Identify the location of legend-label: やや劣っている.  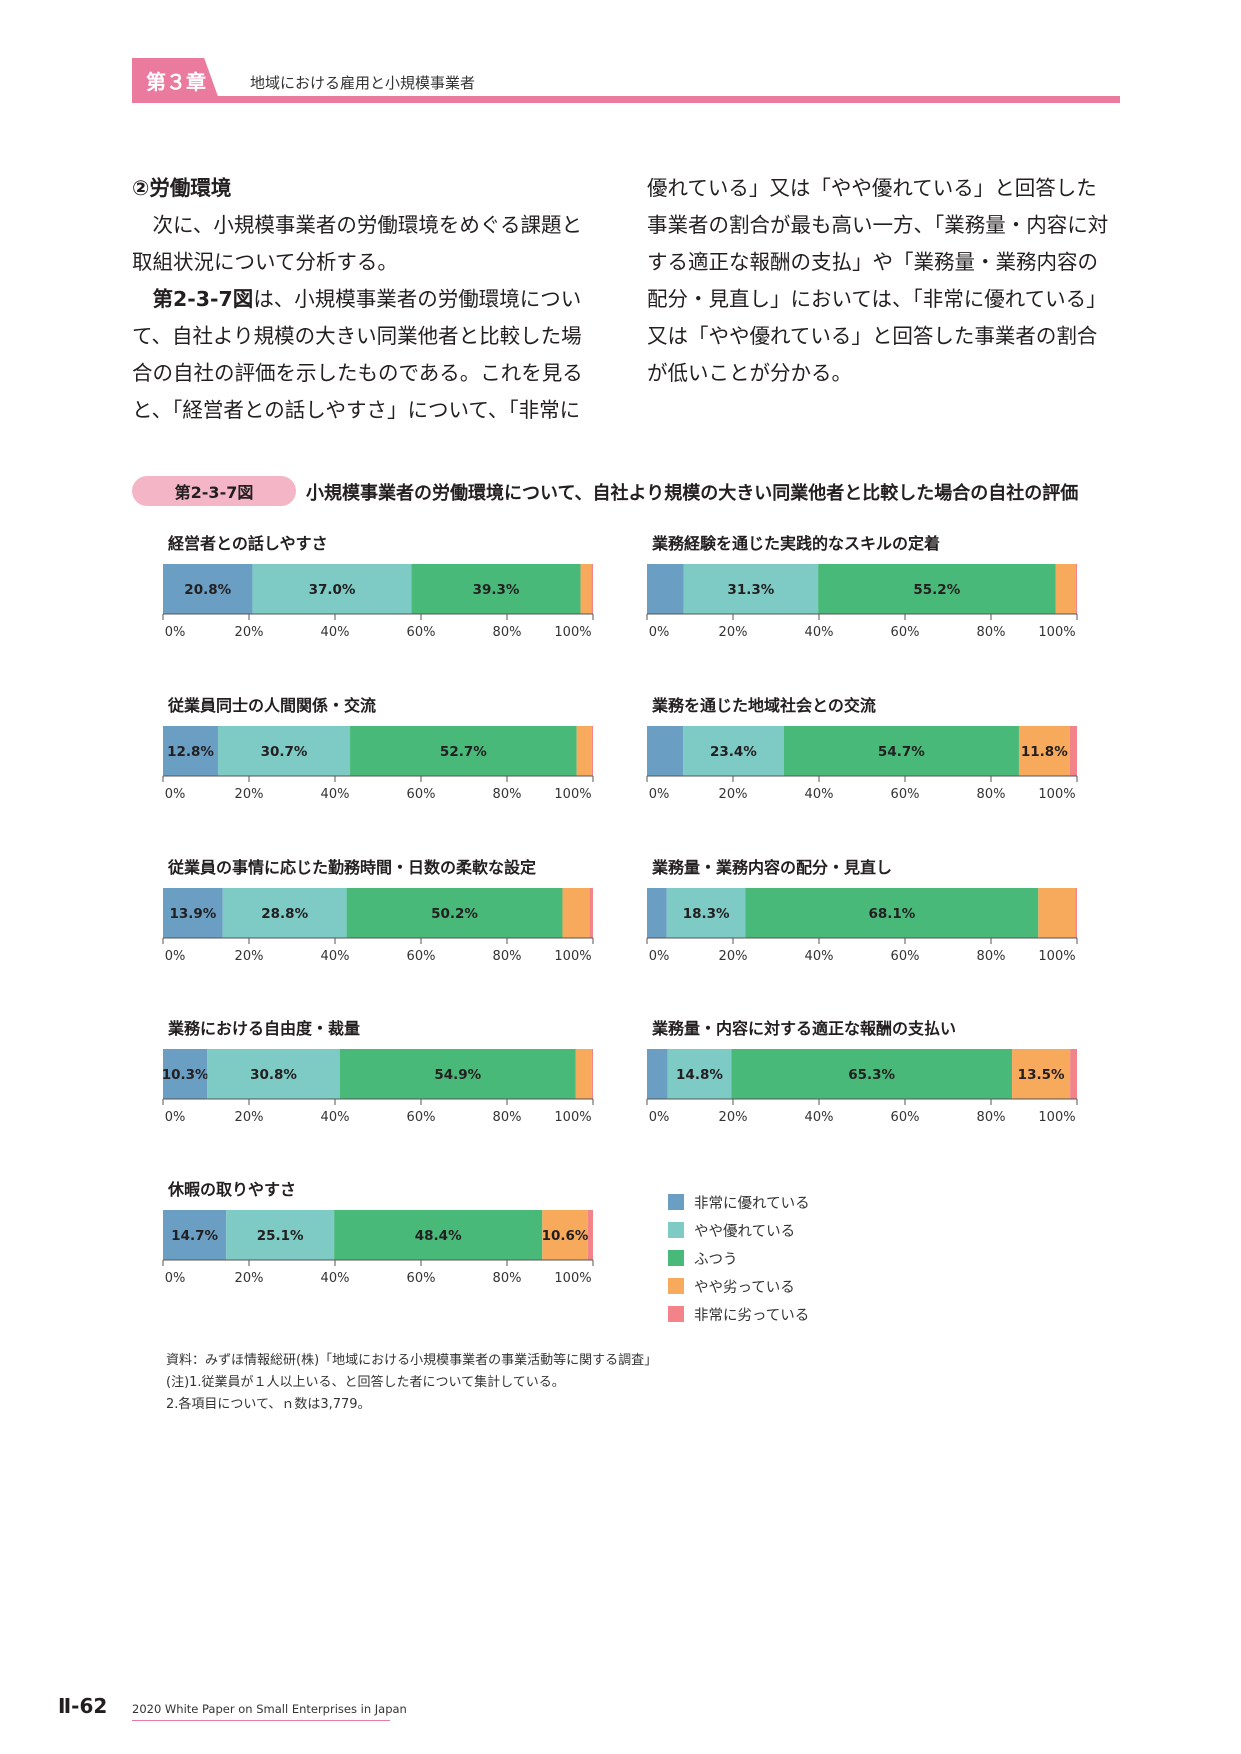
(744, 1287).